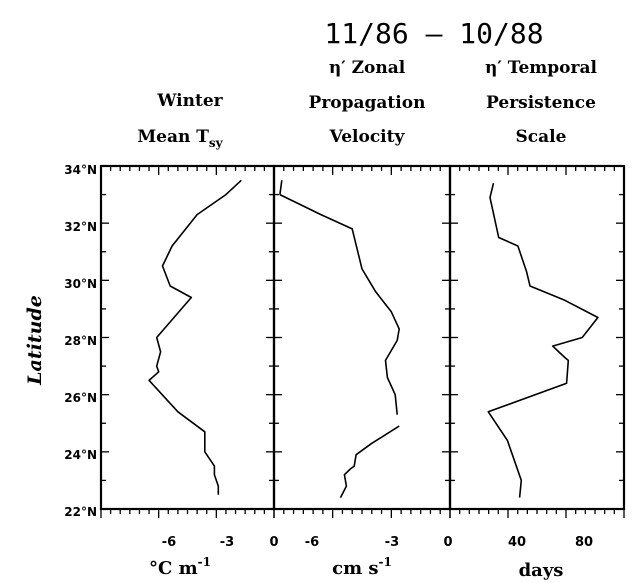 Image resolution: width=634 pixels, height=583 pixels. Describe the element at coordinates (517, 542) in the screenshot. I see `x-tick-label: 40` at that location.